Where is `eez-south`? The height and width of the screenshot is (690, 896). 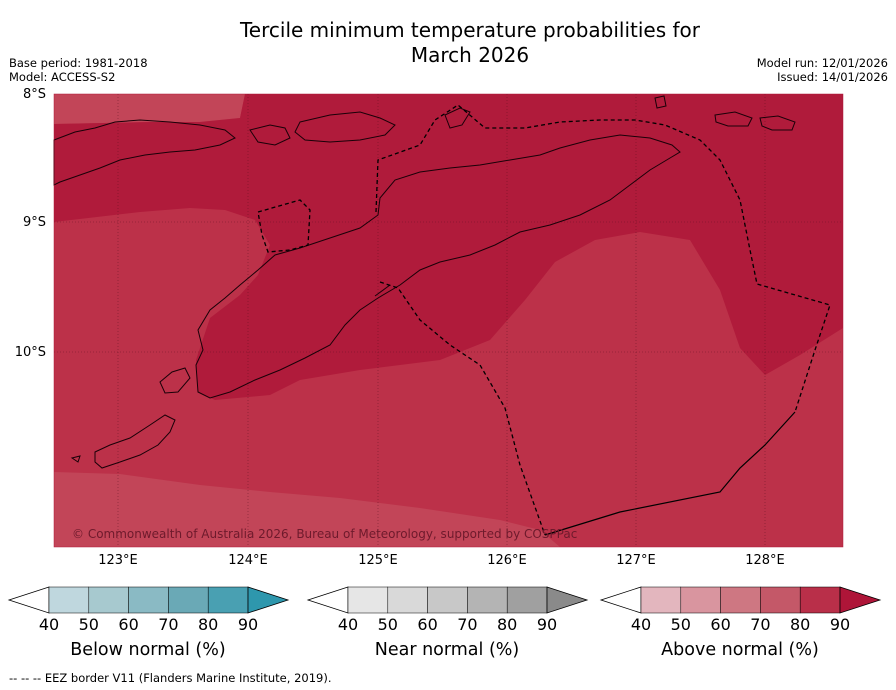
eez-south is located at coordinates (462, 408).